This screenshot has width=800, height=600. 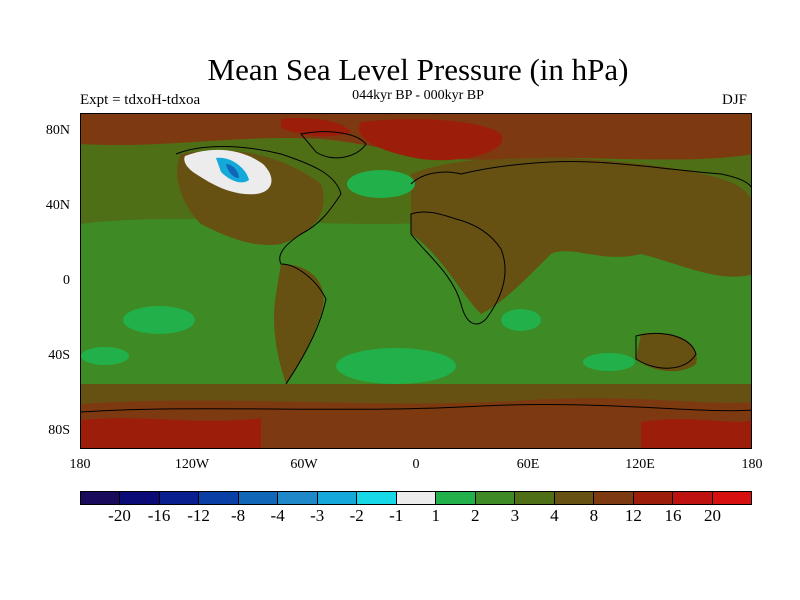 What do you see at coordinates (317, 515) in the screenshot?
I see `colorbar-label: -3` at bounding box center [317, 515].